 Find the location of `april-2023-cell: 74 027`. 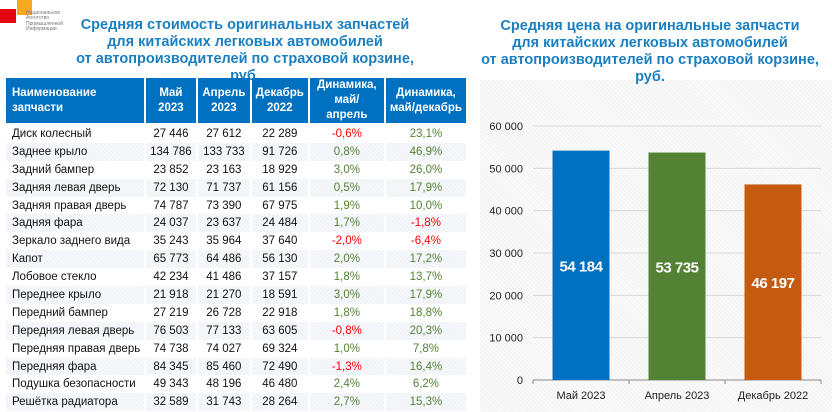

april-2023-cell: 74 027 is located at coordinates (224, 348).